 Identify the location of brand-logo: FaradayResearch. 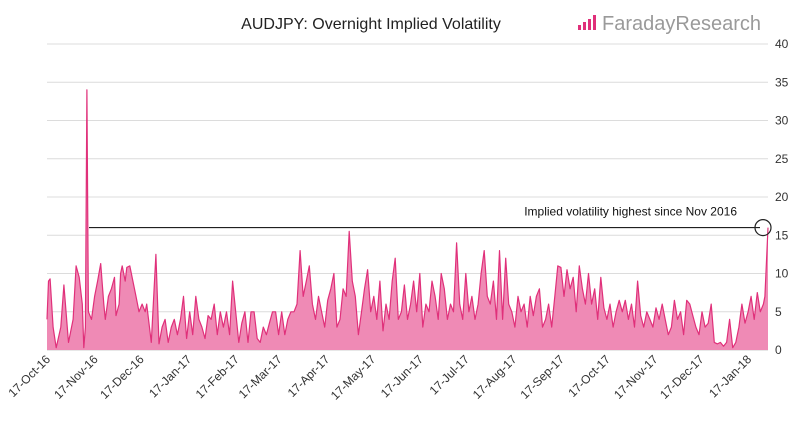
(669, 24).